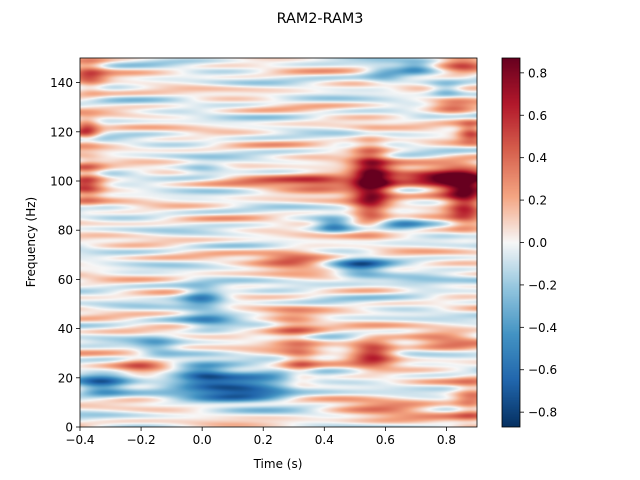 This screenshot has height=480, width=640. I want to click on colorbar-tick-label: 0.2, so click(537, 201).